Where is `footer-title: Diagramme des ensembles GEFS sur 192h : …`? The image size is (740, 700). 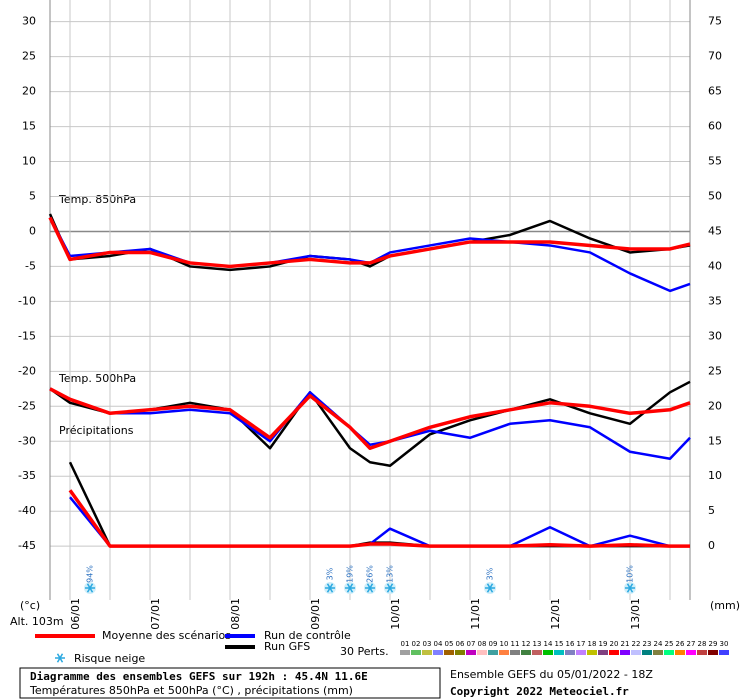 footer-title: Diagramme des ensembles GEFS sur 192h : … is located at coordinates (199, 676).